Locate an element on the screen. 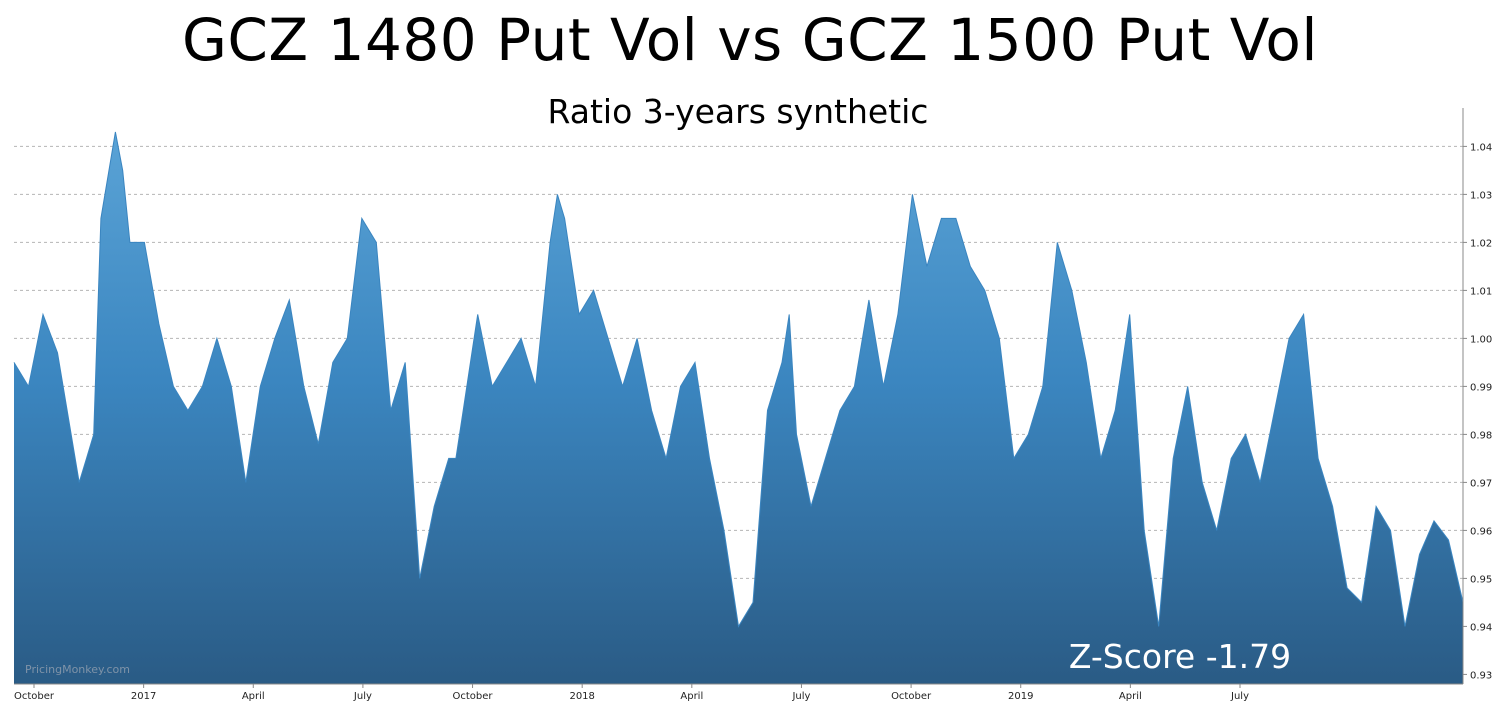  x-tick-label: 2019 is located at coordinates (1020, 696).